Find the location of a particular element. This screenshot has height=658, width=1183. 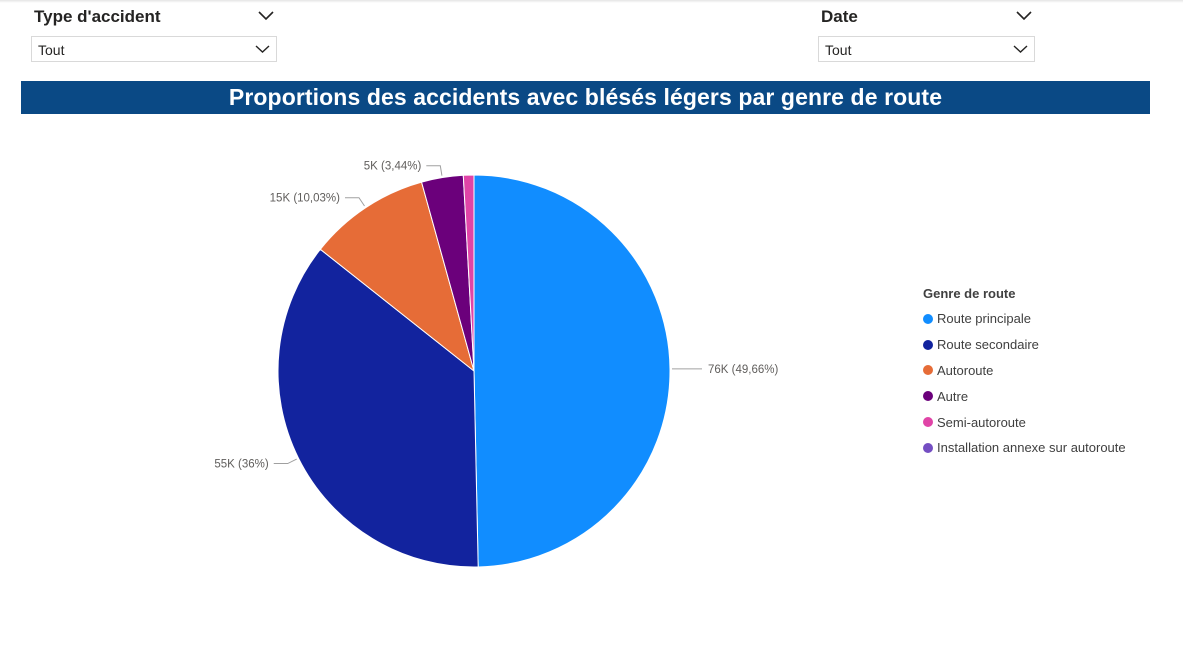

data-label: 55K (36%) is located at coordinates (241, 465).